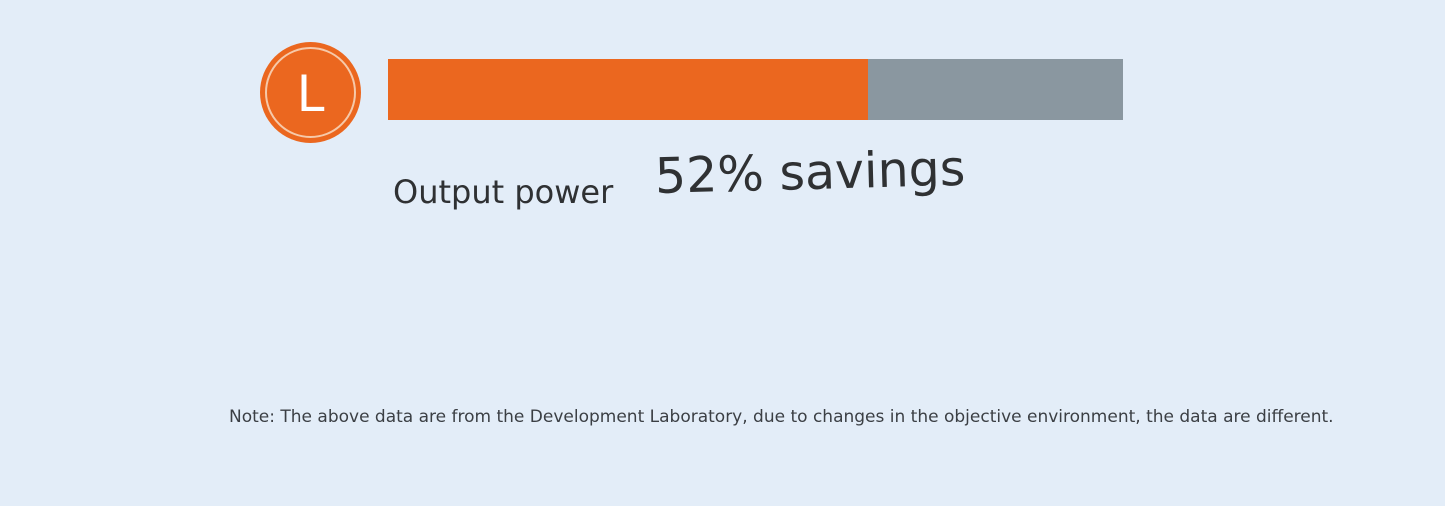 The height and width of the screenshot is (506, 1445). What do you see at coordinates (810, 172) in the screenshot?
I see `savings-value: 52% savings` at bounding box center [810, 172].